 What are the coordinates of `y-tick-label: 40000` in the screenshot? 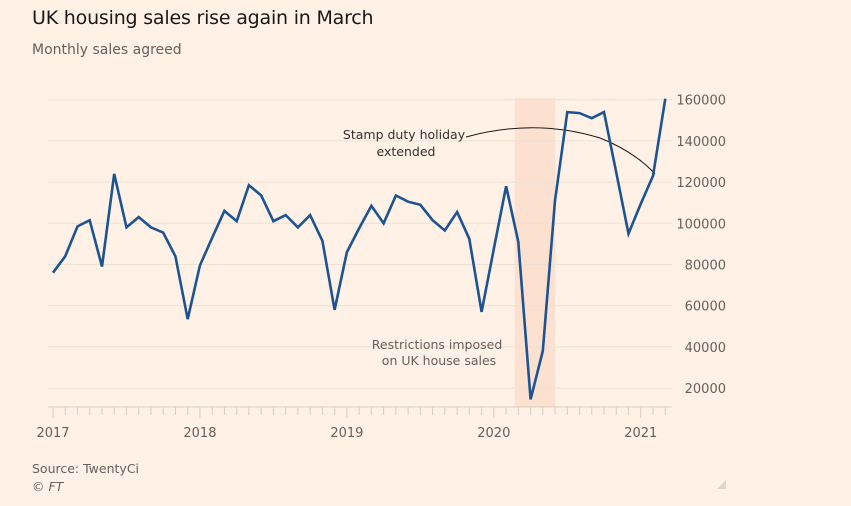 It's located at (705, 348).